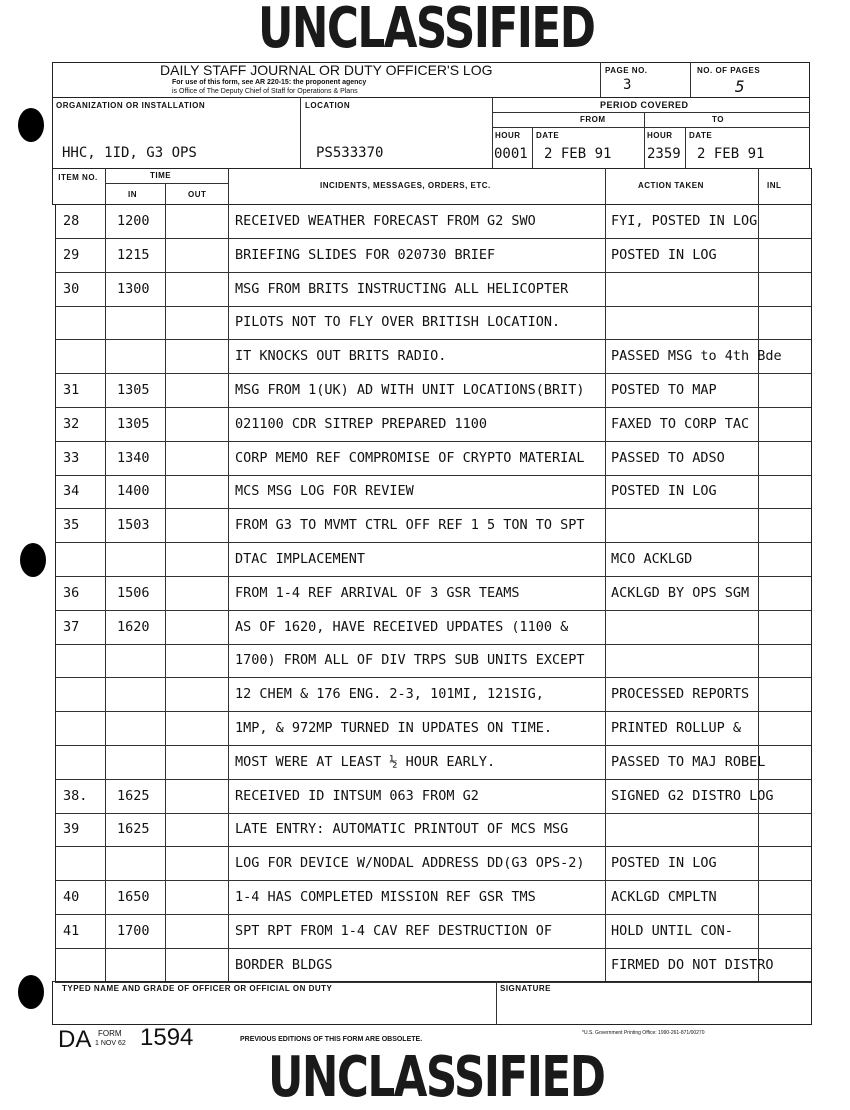  Describe the element at coordinates (664, 390) in the screenshot. I see `action-taken: POSTED TO MAP` at that location.